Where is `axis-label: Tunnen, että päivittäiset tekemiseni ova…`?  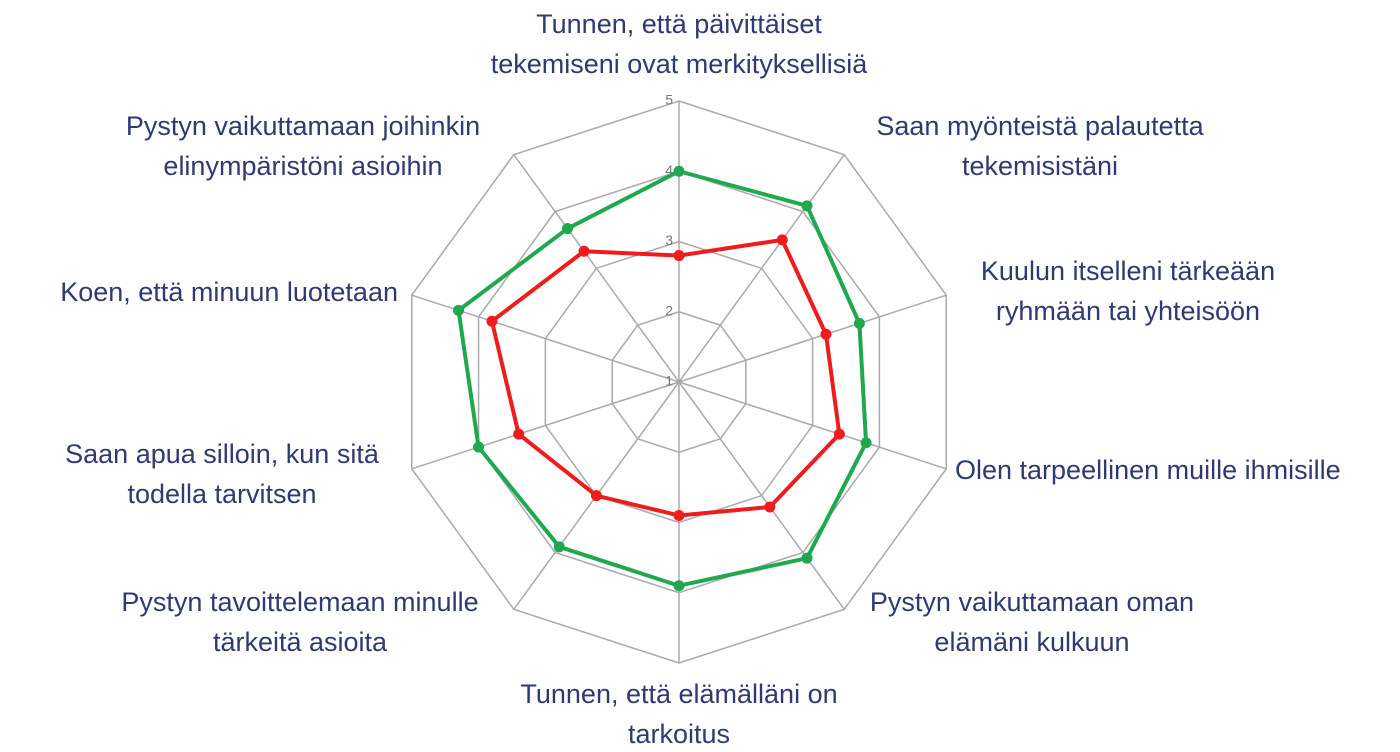 axis-label: Tunnen, että päivittäiset tekemiseni ova… is located at coordinates (679, 44).